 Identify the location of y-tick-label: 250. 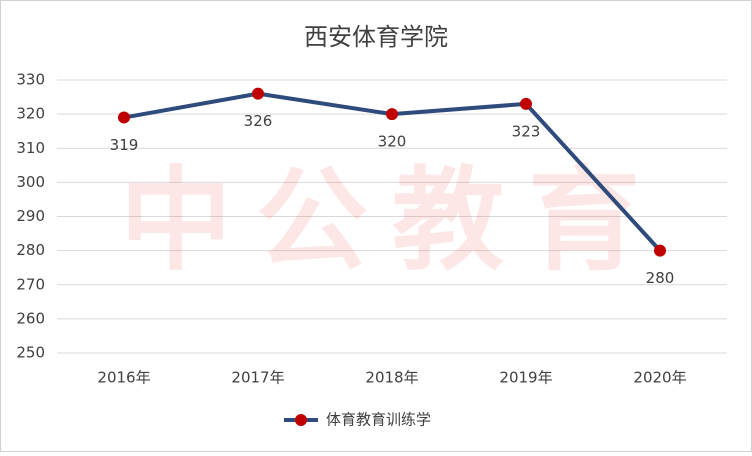
(30, 353).